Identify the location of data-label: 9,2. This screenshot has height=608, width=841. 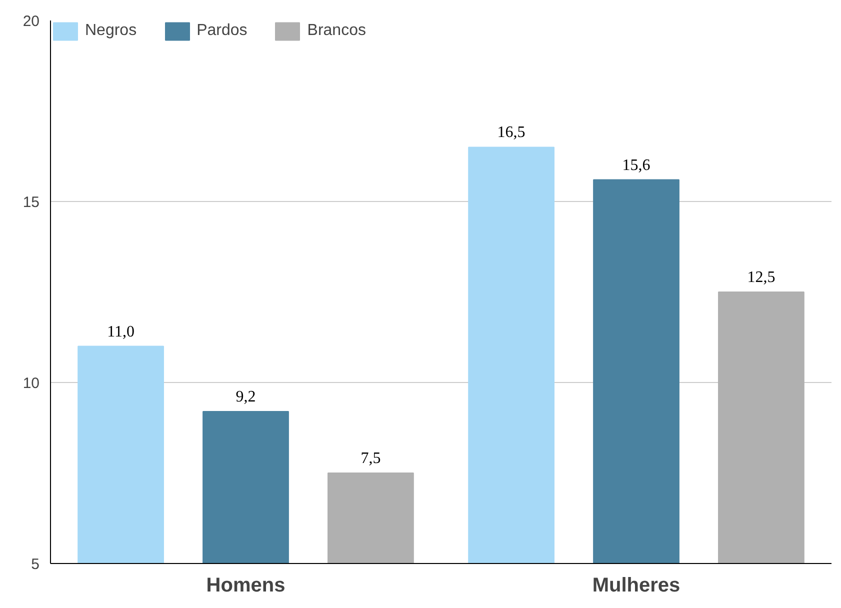
(246, 397).